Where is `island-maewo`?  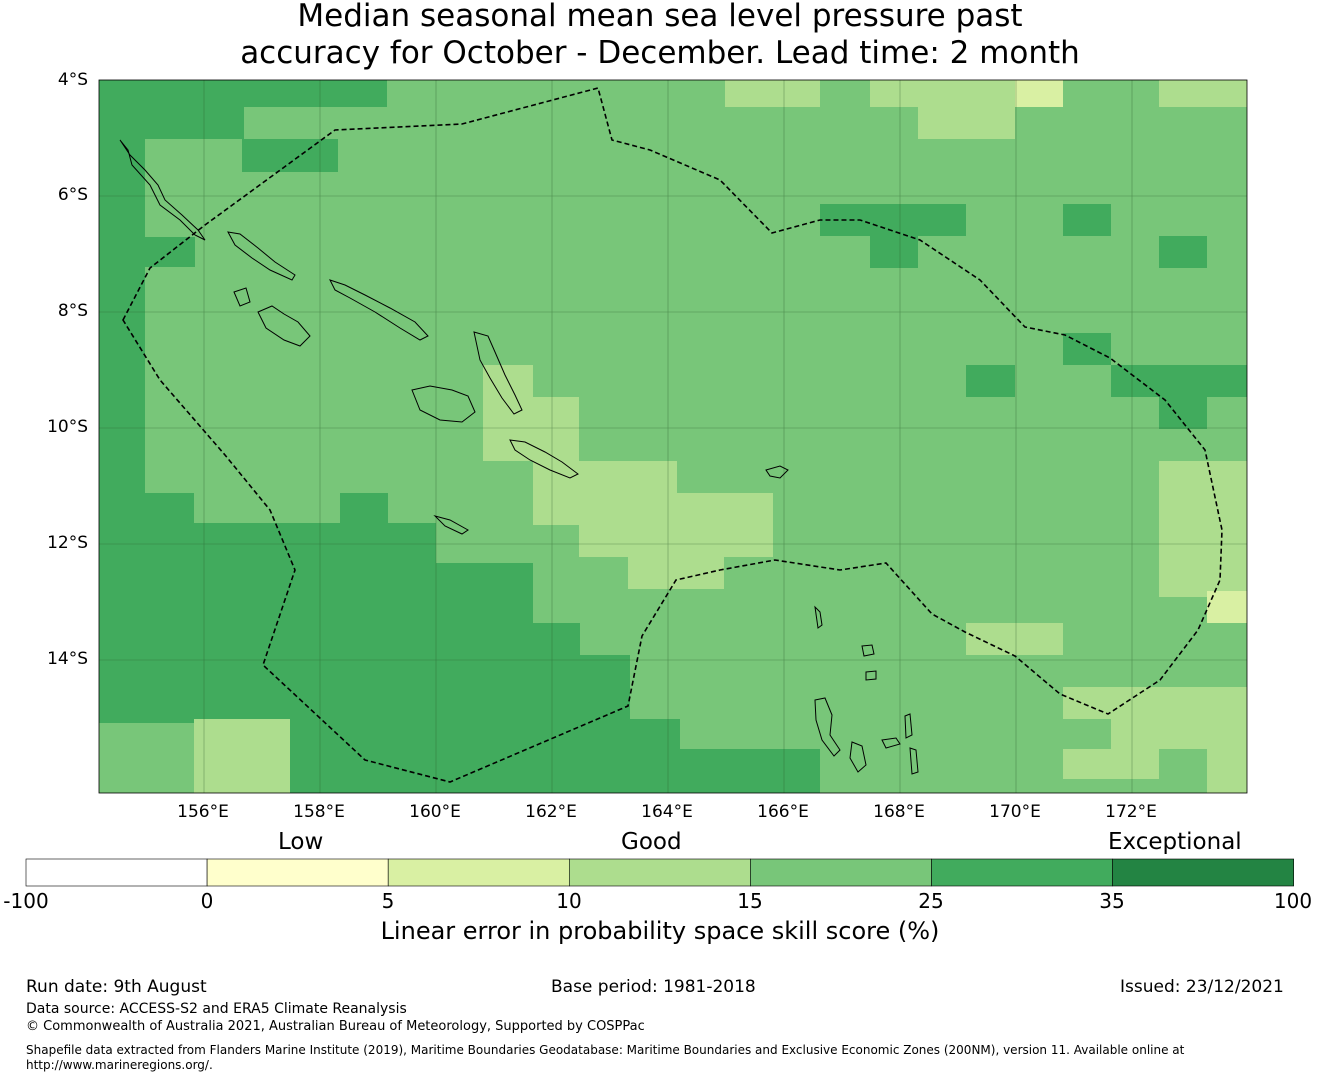
island-maewo is located at coordinates (908, 726).